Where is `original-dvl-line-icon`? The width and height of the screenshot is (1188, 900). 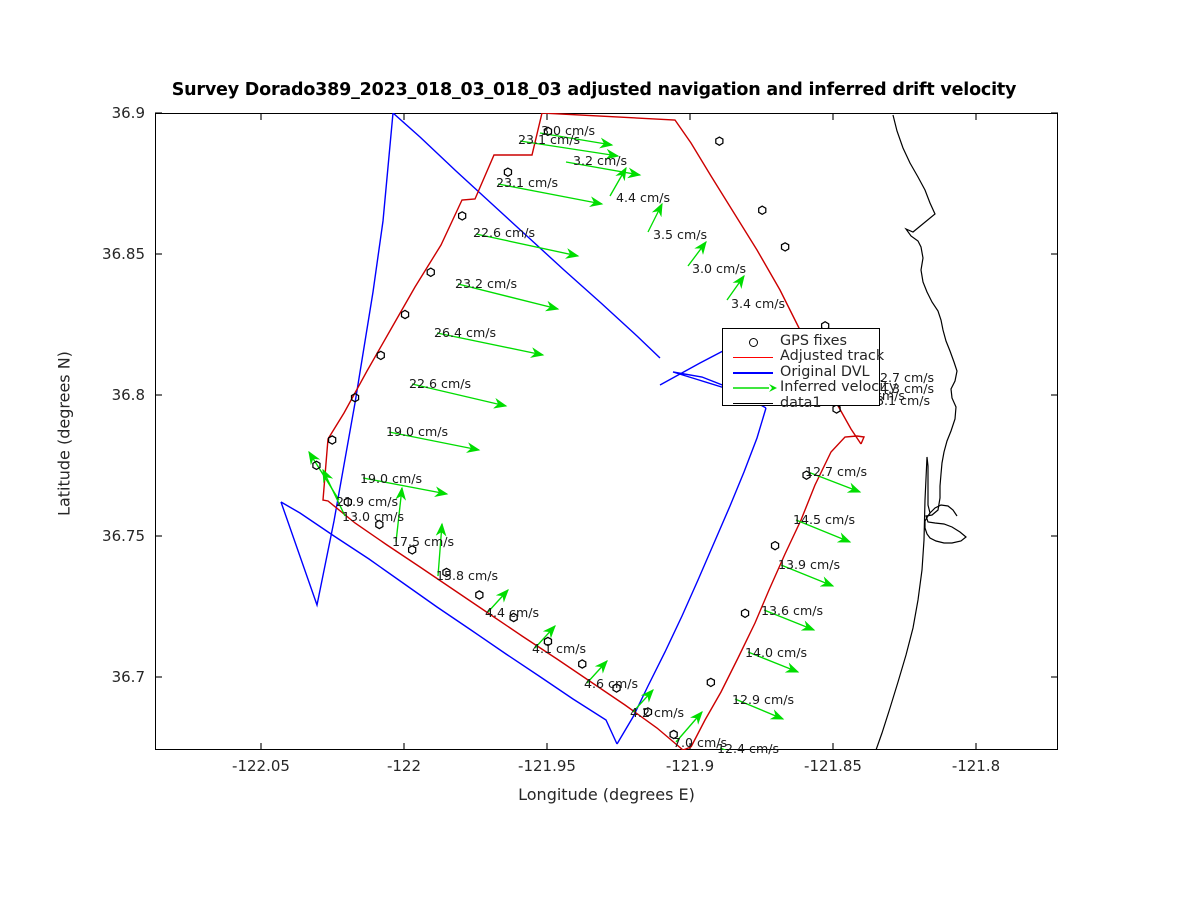 original-dvl-line-icon is located at coordinates (753, 373).